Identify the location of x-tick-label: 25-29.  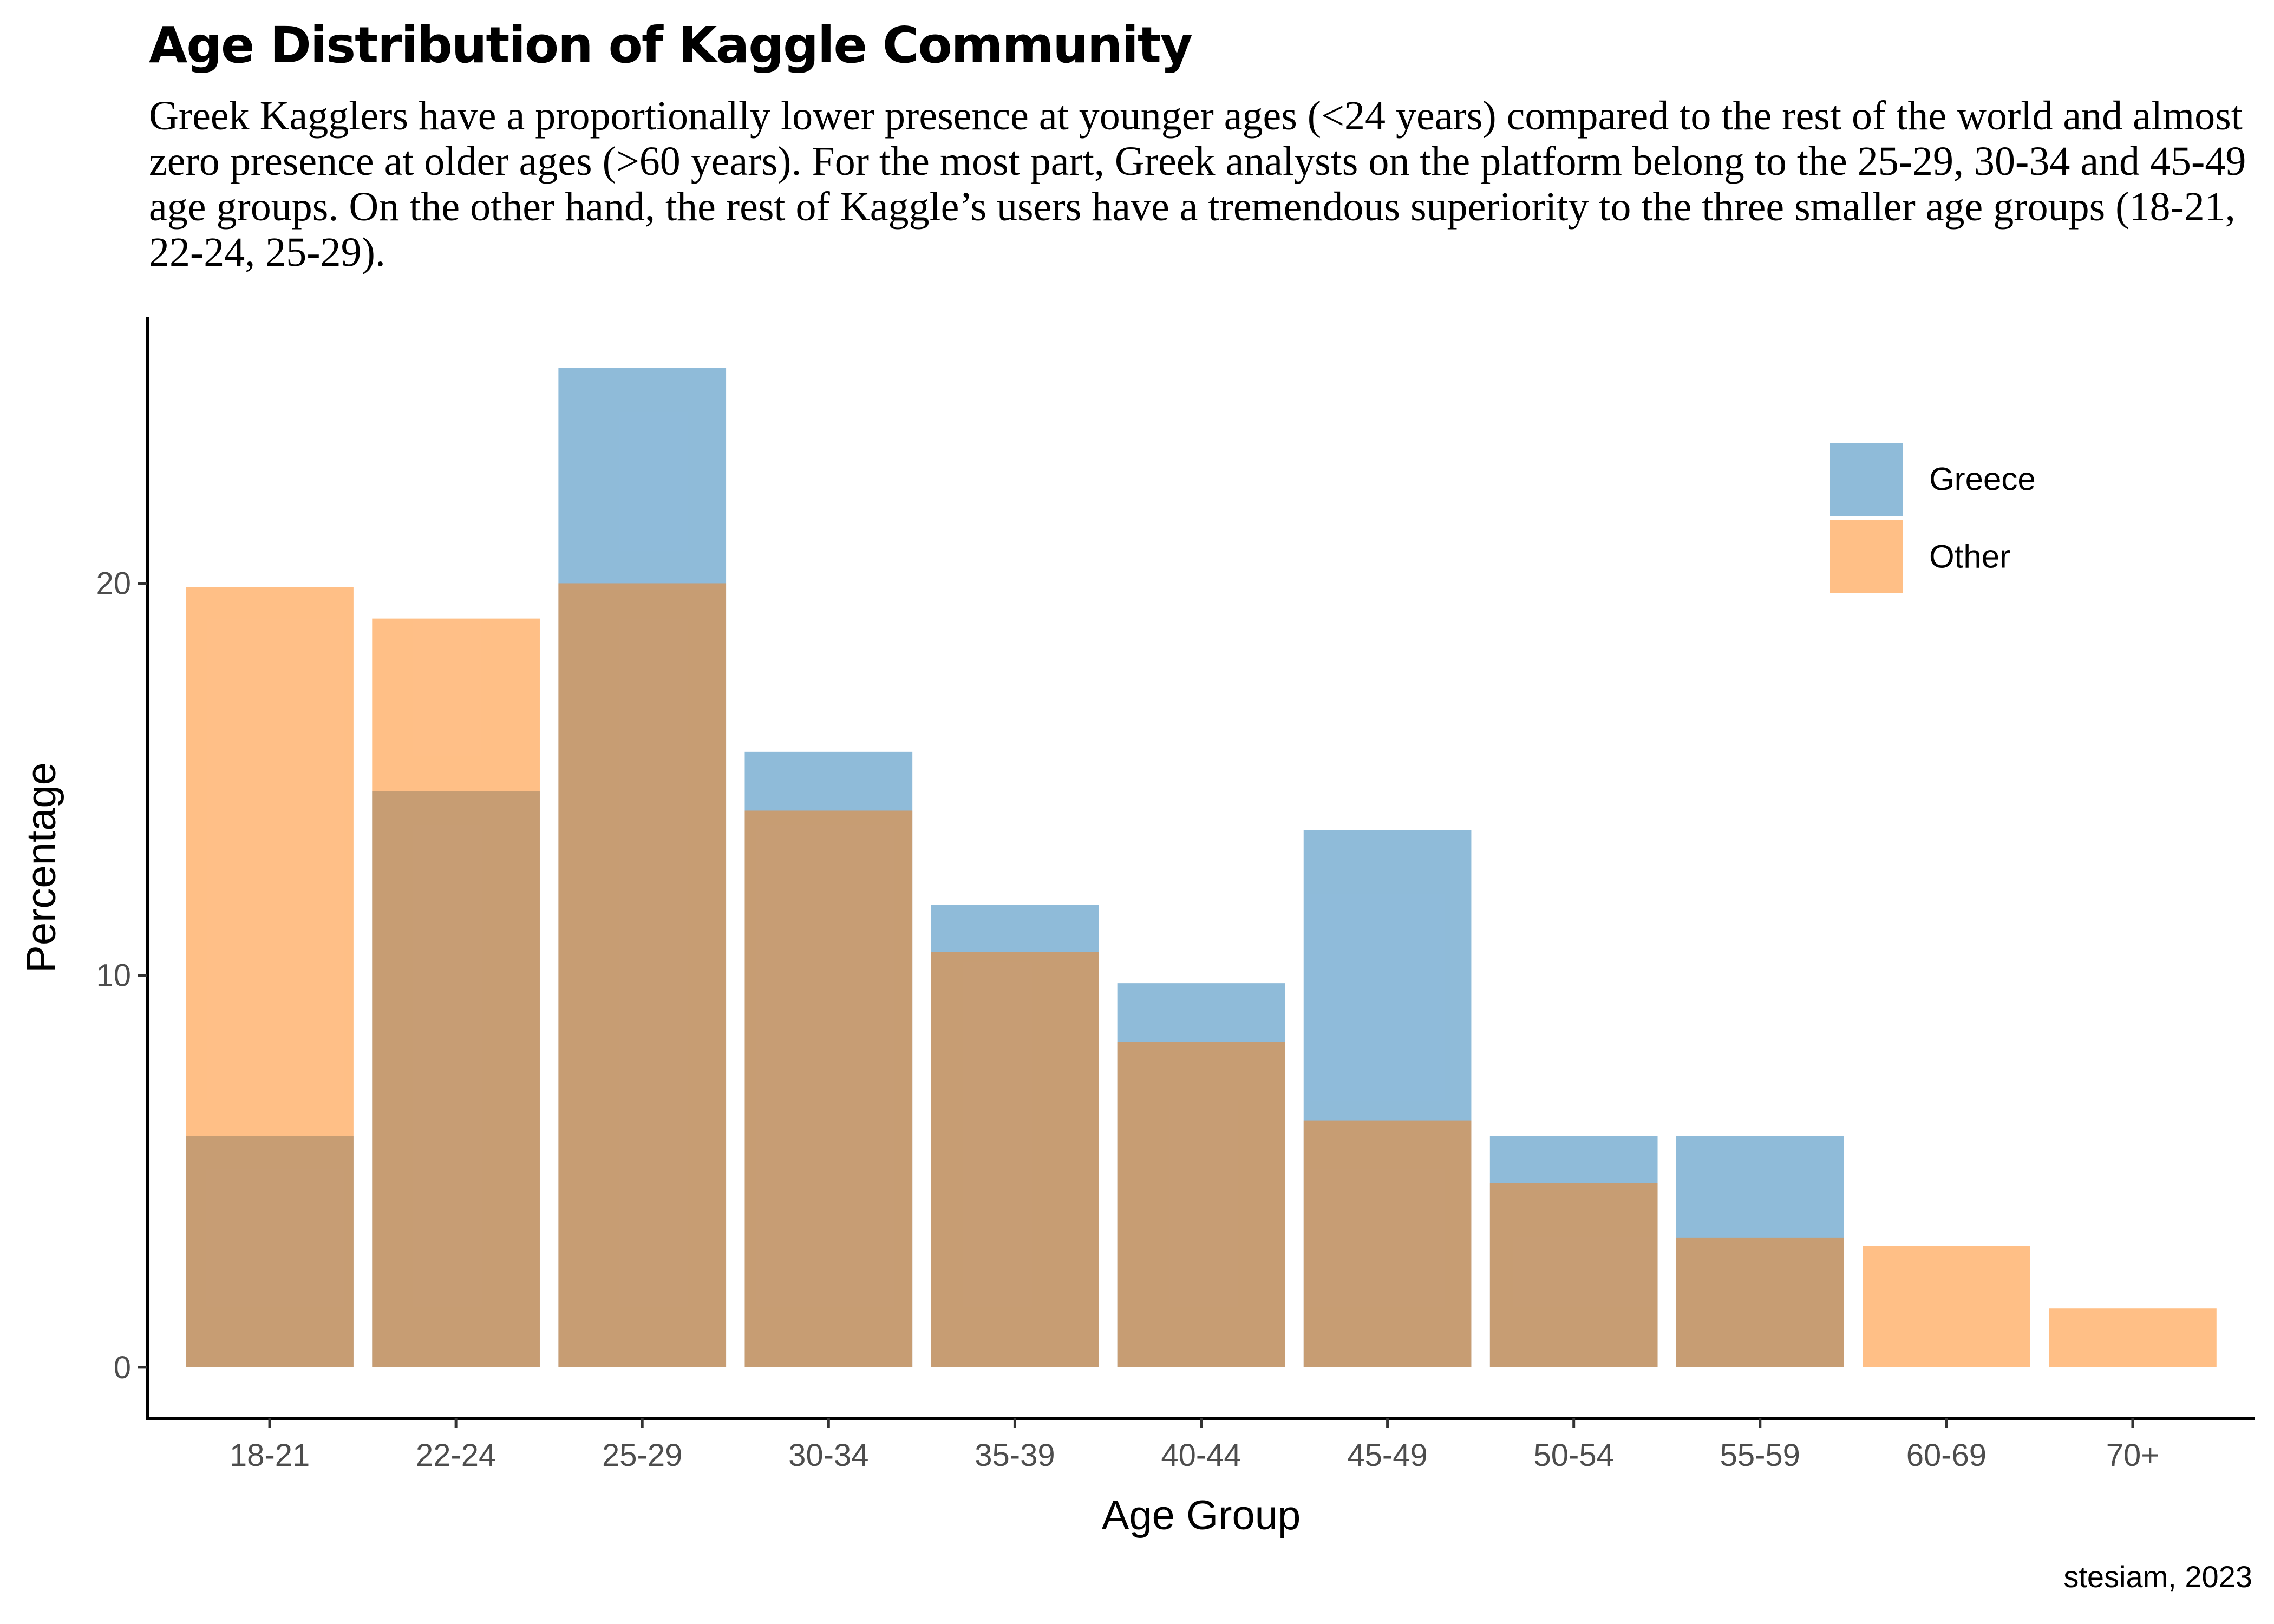
(642, 1455).